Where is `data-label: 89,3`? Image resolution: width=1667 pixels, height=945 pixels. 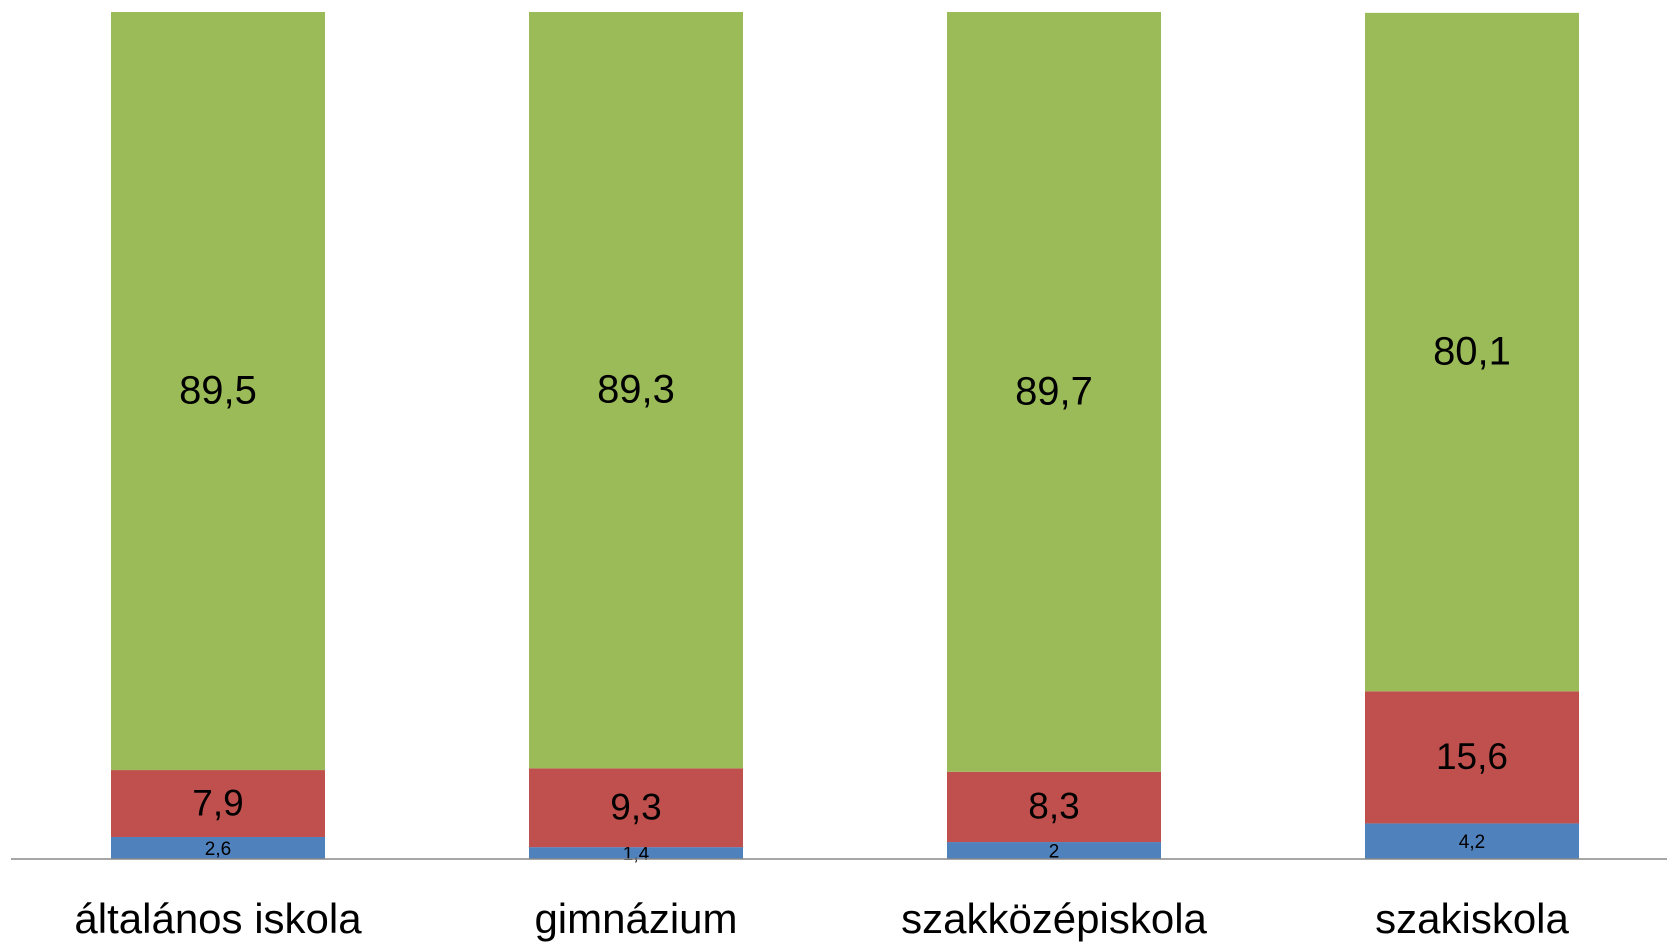 data-label: 89,3 is located at coordinates (636, 390).